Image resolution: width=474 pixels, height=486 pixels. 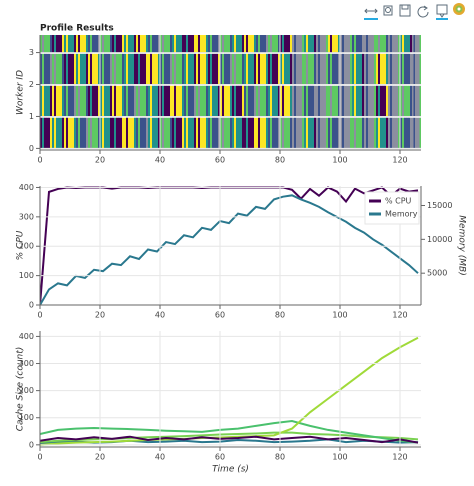 What do you see at coordinates (459, 9) in the screenshot?
I see `bokeh-logo` at bounding box center [459, 9].